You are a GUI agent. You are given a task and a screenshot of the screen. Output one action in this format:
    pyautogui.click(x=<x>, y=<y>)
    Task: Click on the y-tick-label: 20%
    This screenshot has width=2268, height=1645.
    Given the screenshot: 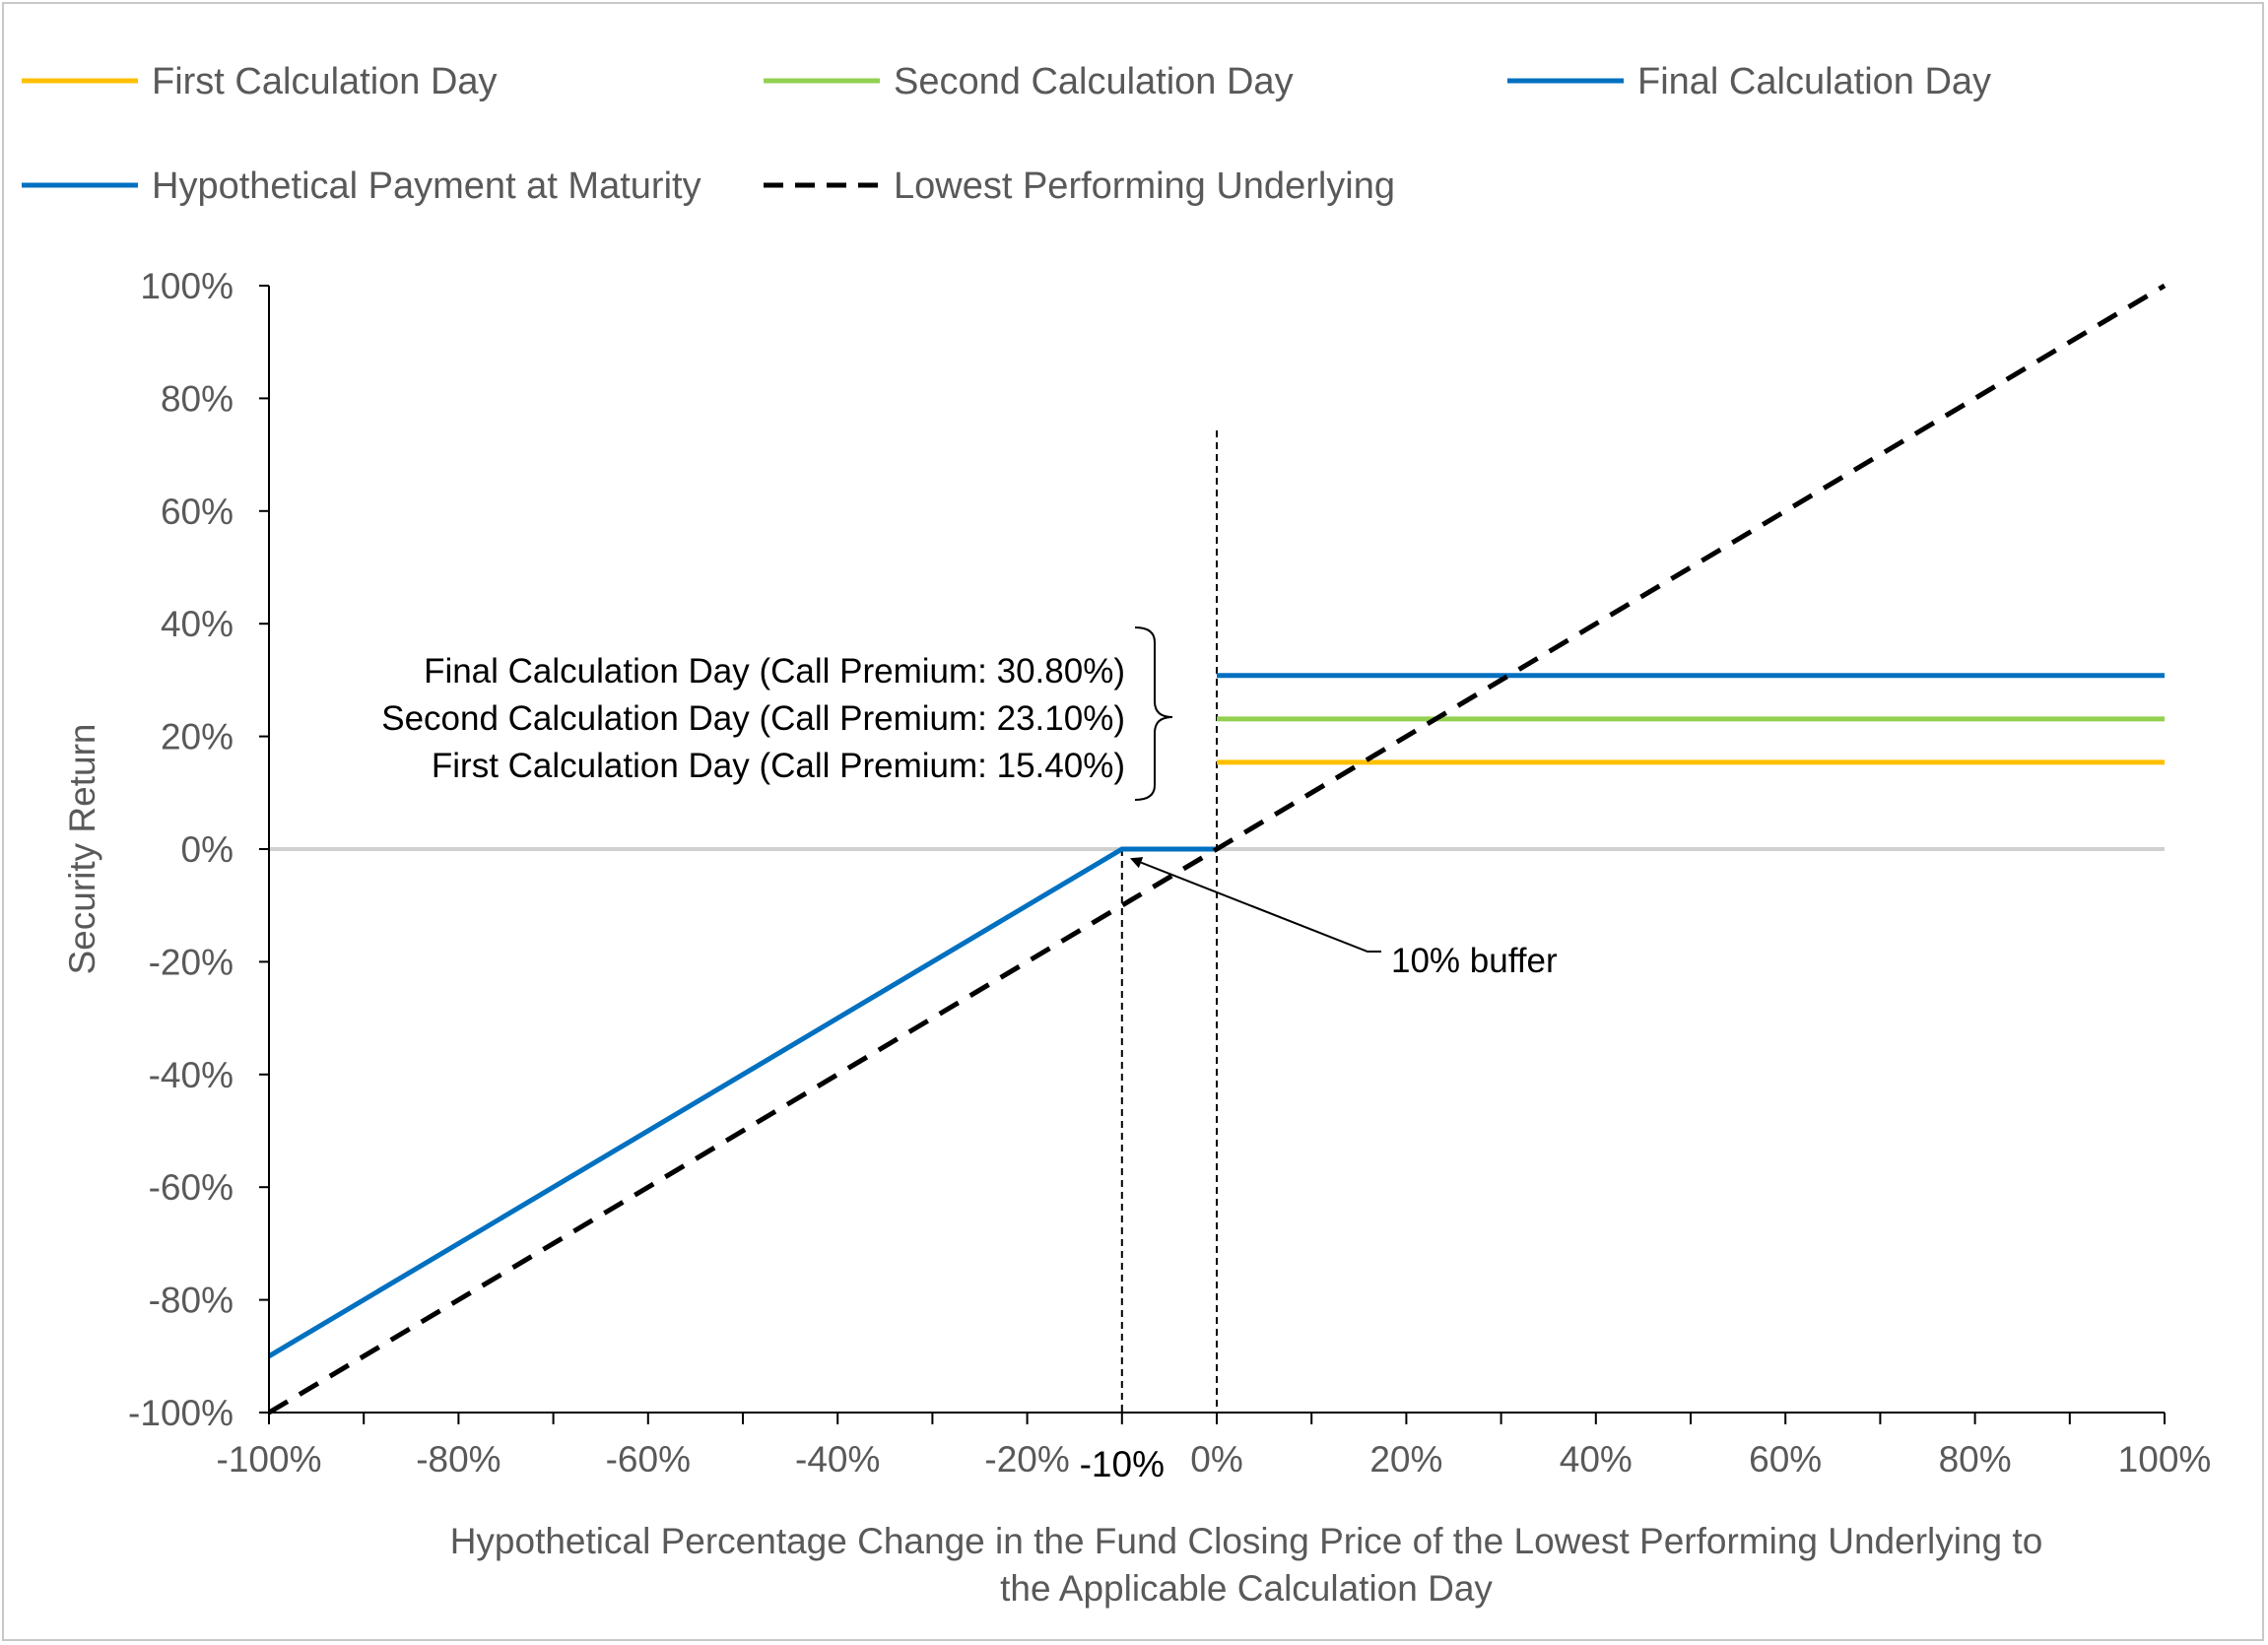 What is the action you would take?
    pyautogui.click(x=197, y=737)
    